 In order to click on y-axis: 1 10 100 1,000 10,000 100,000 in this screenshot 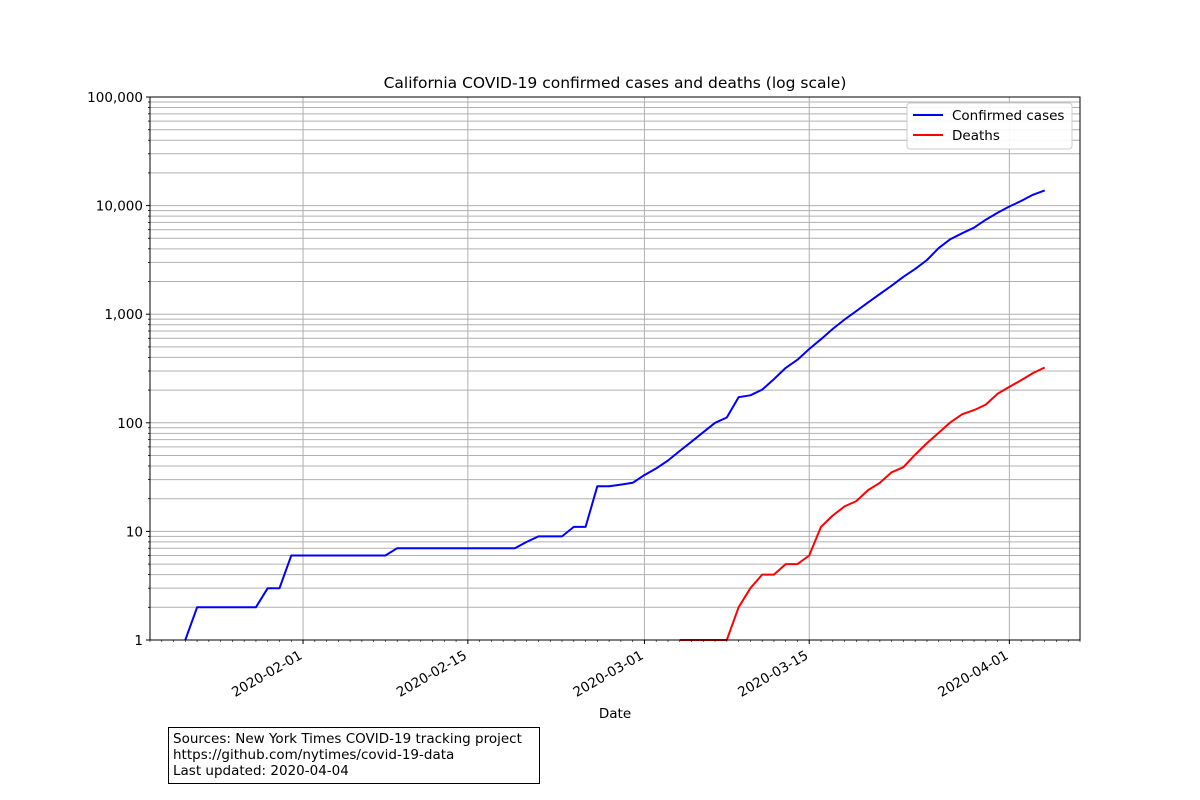, I will do `click(118, 369)`.